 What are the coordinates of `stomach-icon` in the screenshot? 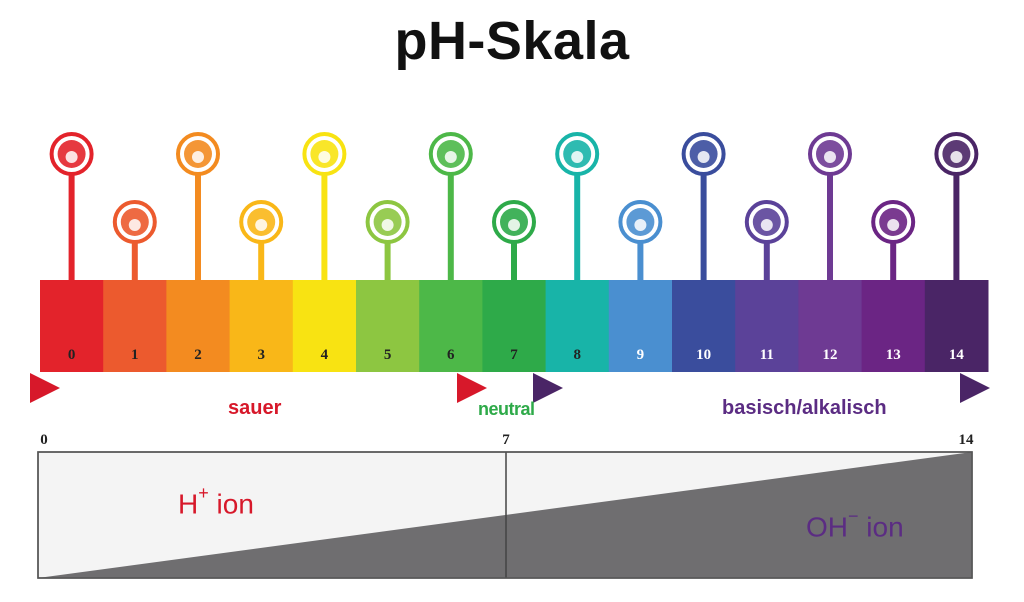 It's located at (134, 222).